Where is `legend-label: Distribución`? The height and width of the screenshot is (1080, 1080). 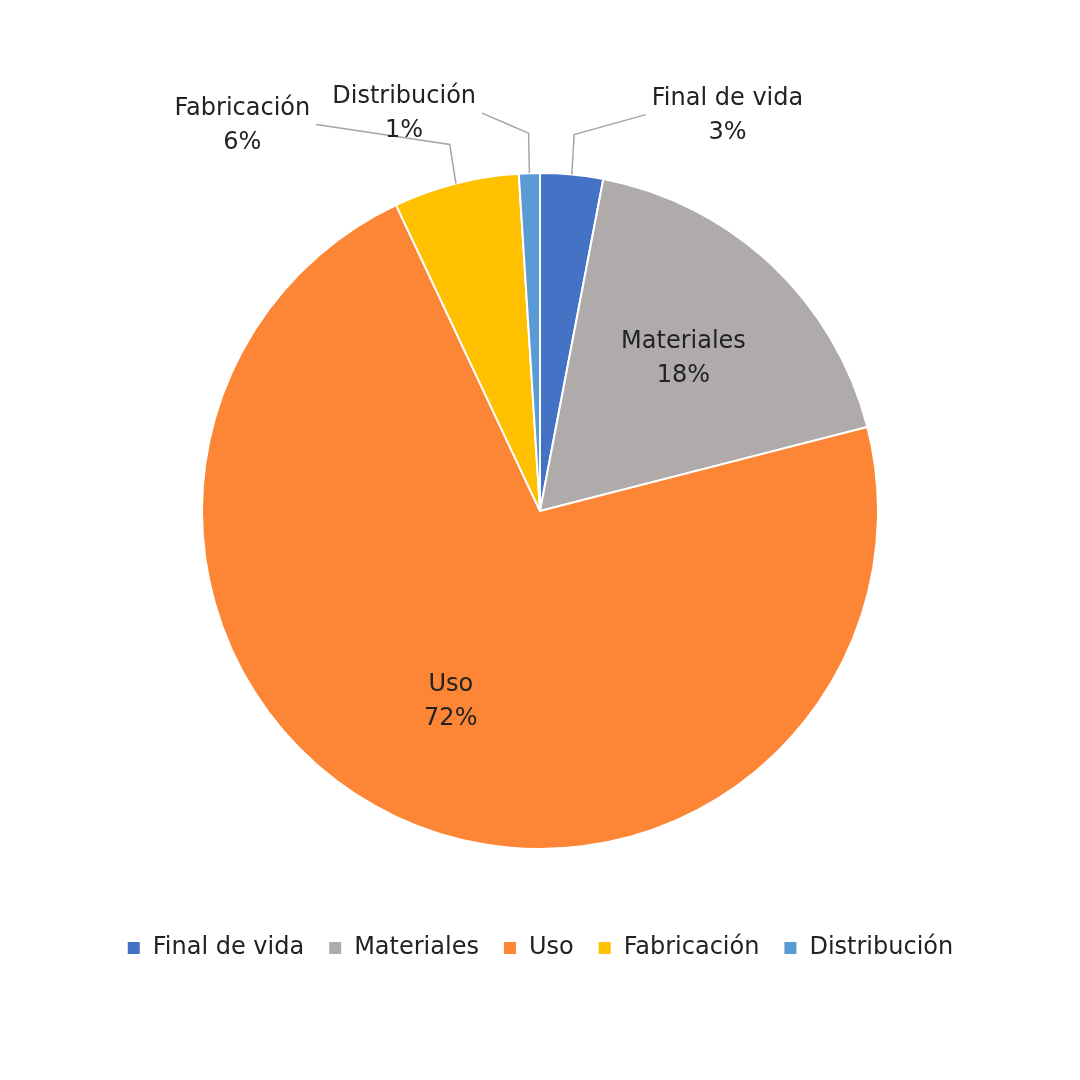
legend-label: Distribución is located at coordinates (881, 946).